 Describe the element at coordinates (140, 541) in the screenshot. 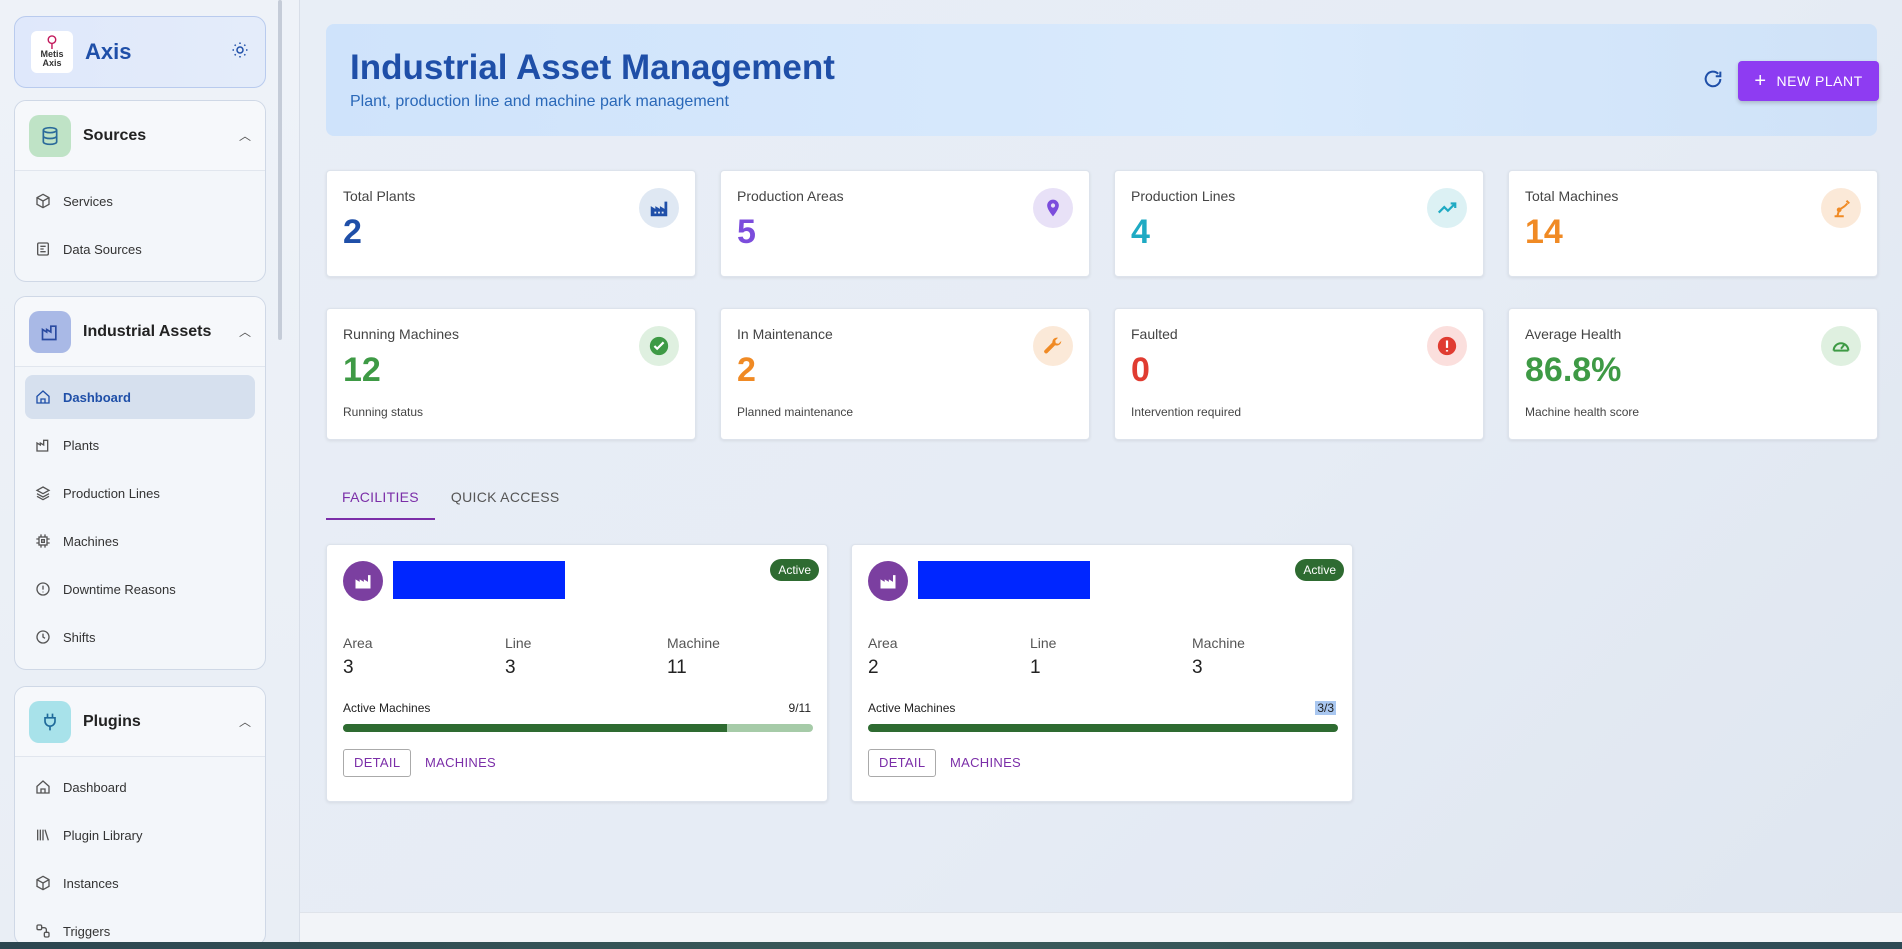

I see `sidebar-item-machines: Machines` at that location.